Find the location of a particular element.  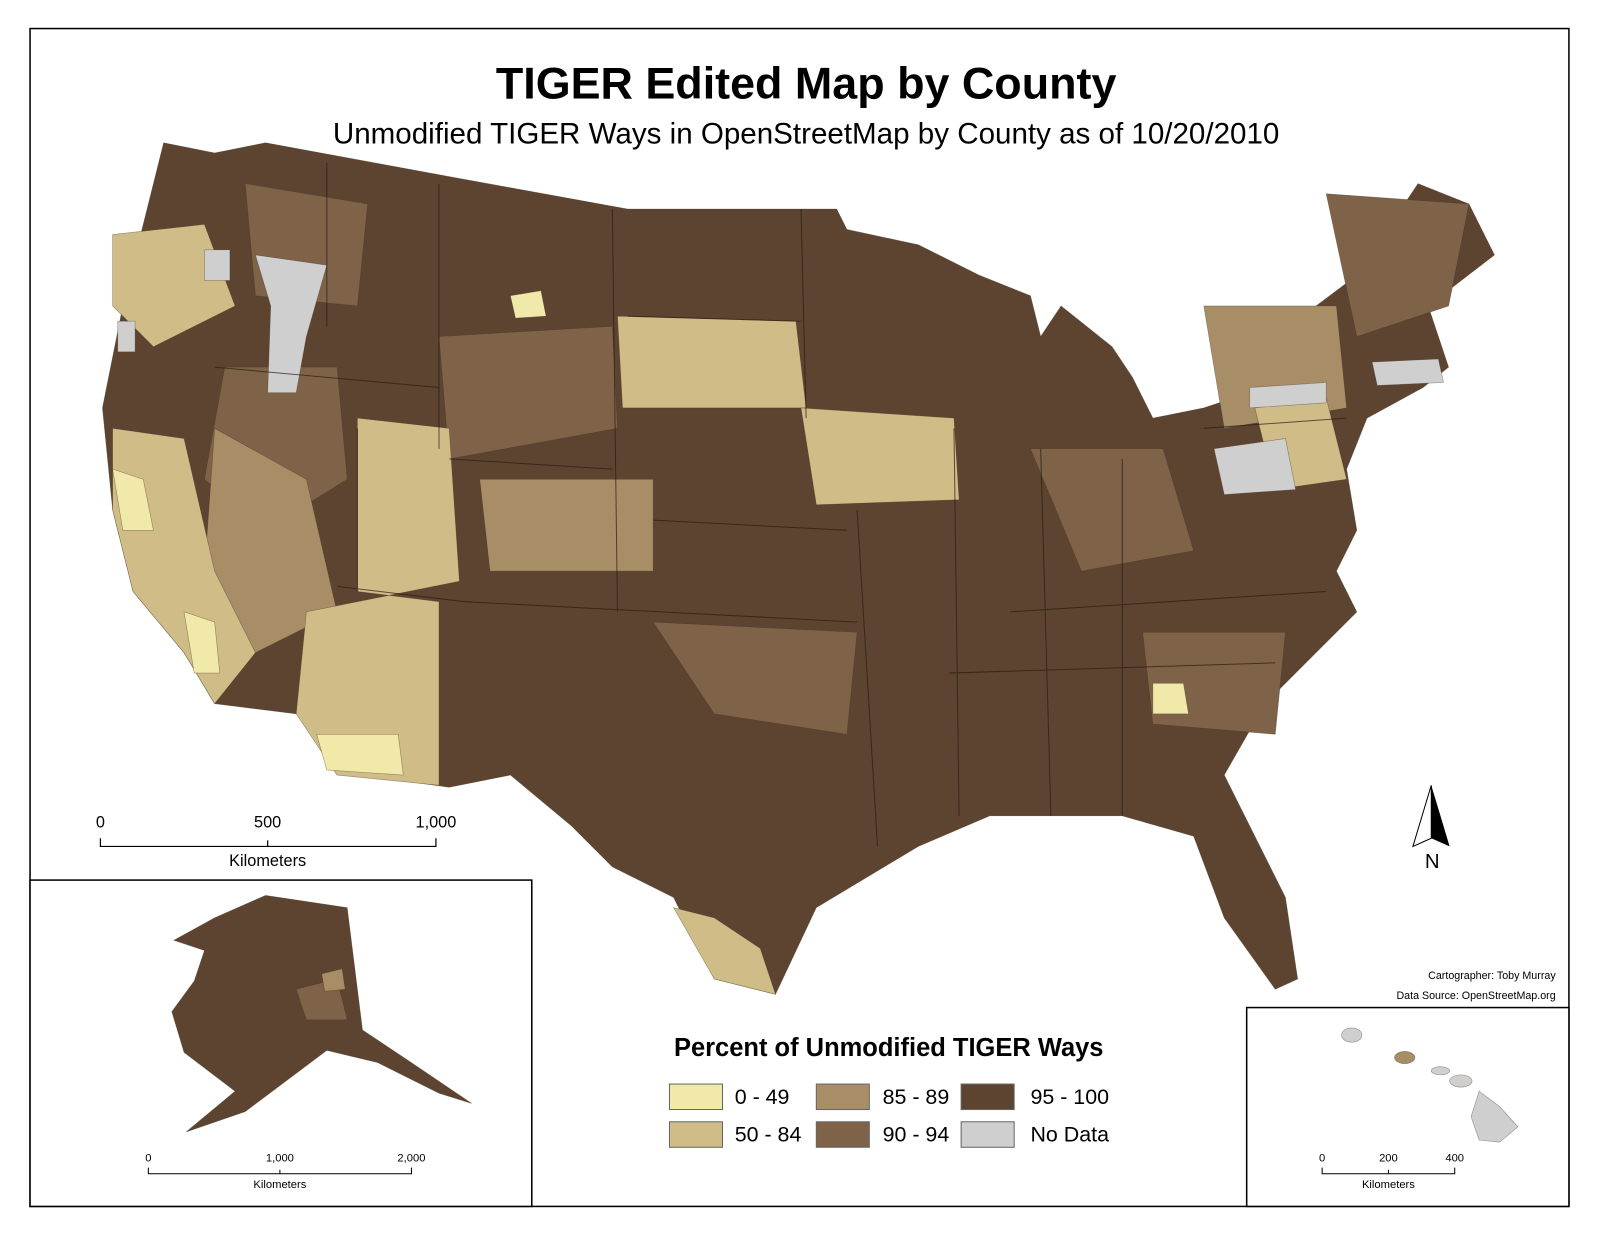

scale-bar: 0 500 1,000 Kilometers is located at coordinates (276, 841).